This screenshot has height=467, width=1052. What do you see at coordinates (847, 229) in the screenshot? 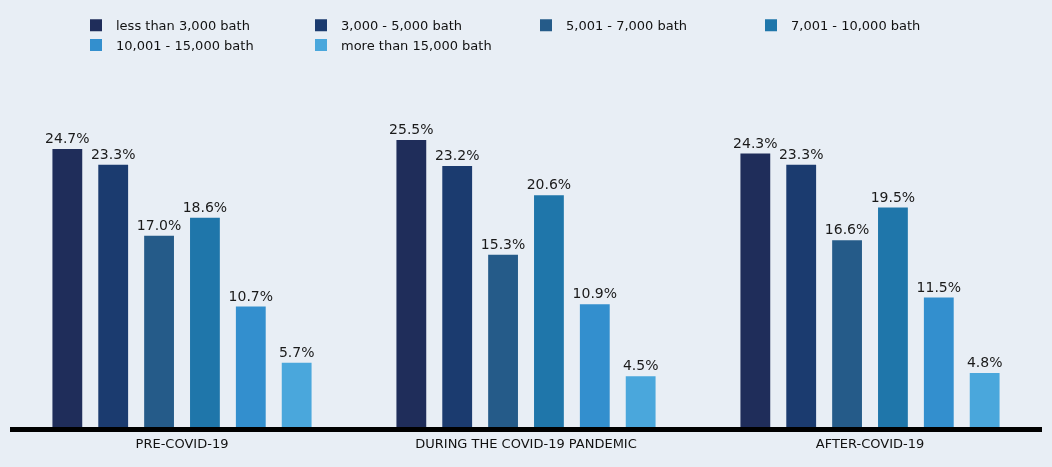
I see `data-label: 16.6%` at bounding box center [847, 229].